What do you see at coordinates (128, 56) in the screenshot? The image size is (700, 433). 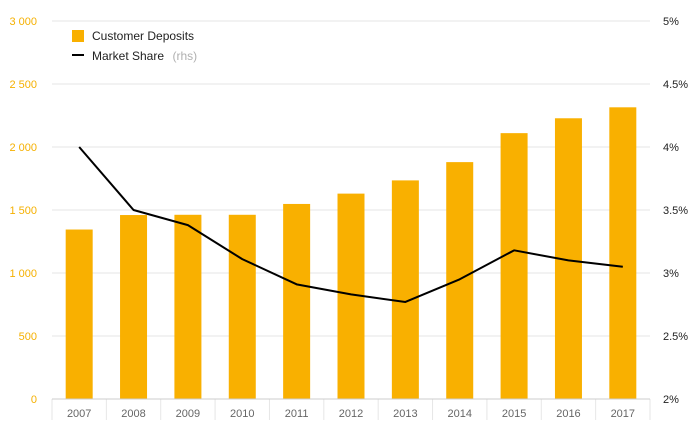 I see `legend-label-market-share: Market Share` at bounding box center [128, 56].